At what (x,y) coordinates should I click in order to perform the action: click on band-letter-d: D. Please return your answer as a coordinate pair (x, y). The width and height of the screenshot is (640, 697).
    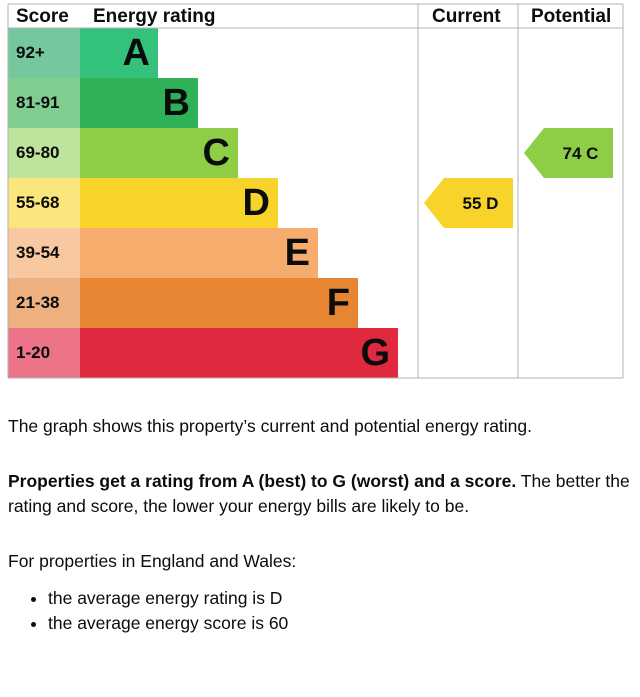
    Looking at the image, I should click on (256, 203).